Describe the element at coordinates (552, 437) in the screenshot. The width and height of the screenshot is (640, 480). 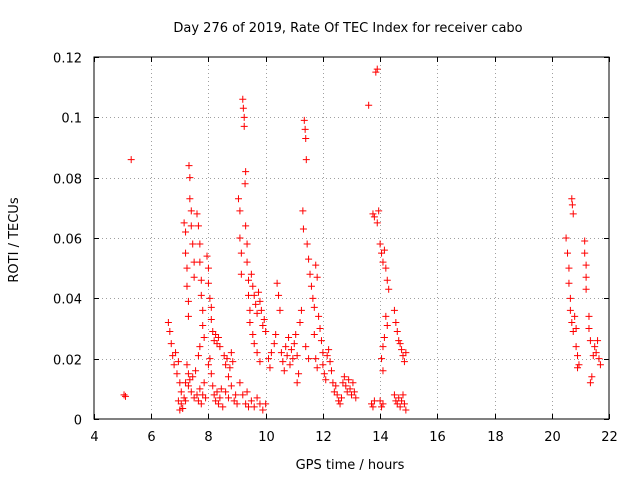
I see `x-tick-label: 20` at that location.